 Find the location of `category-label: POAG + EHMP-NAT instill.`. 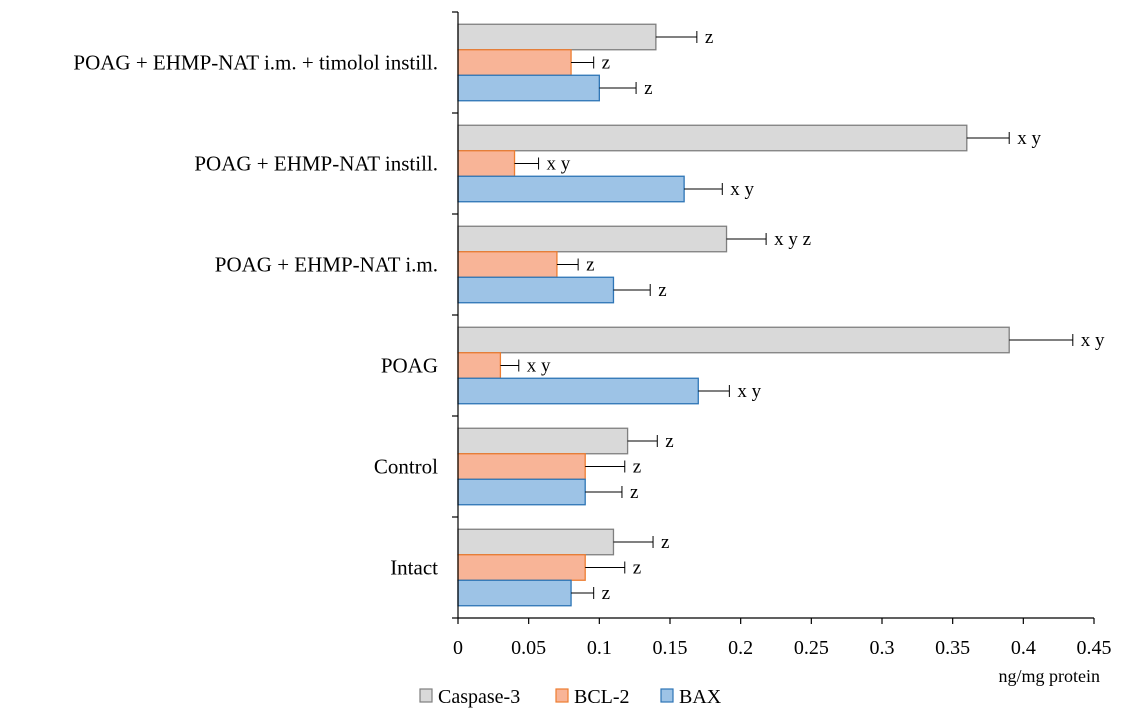

category-label: POAG + EHMP-NAT instill. is located at coordinates (316, 164).